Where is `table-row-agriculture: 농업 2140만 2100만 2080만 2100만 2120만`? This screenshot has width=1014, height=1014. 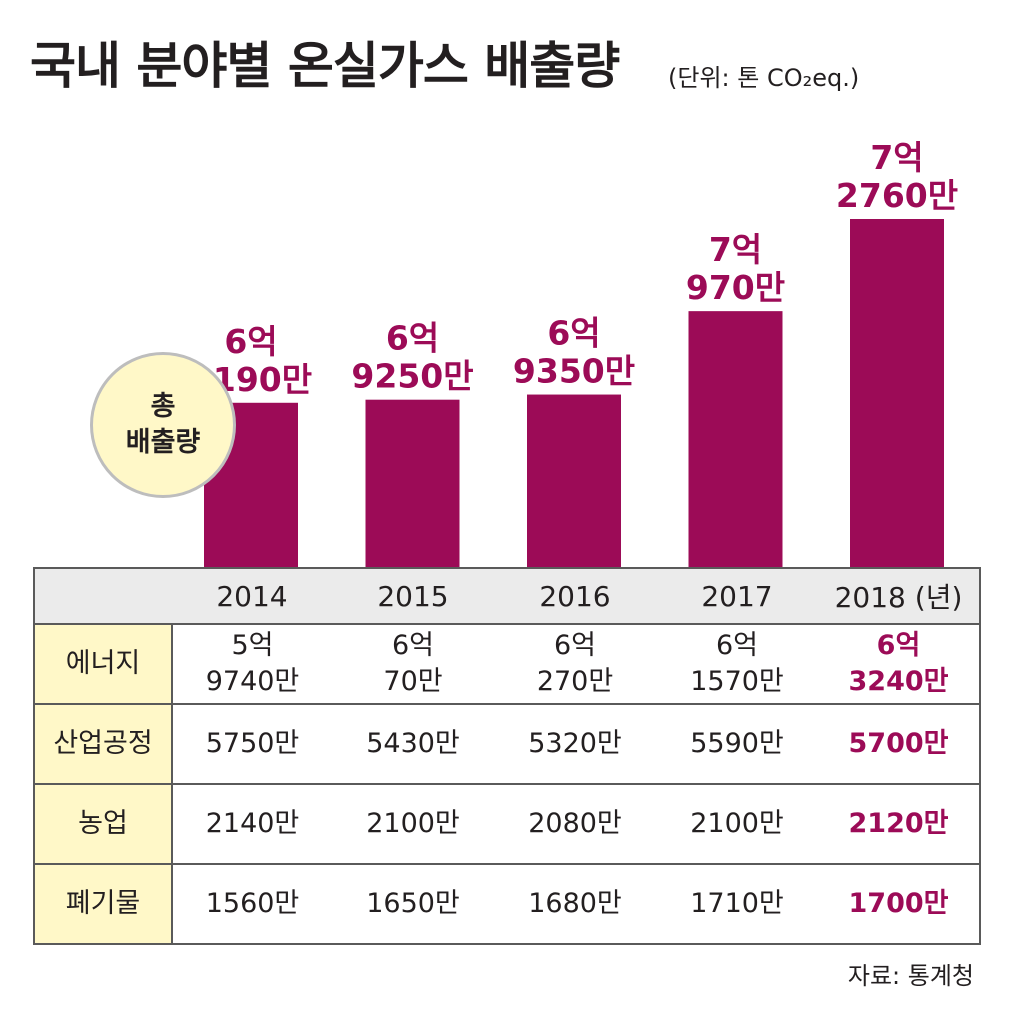
table-row-agriculture: 농업 2140만 2100만 2080만 2100만 2120만 is located at coordinates (507, 824).